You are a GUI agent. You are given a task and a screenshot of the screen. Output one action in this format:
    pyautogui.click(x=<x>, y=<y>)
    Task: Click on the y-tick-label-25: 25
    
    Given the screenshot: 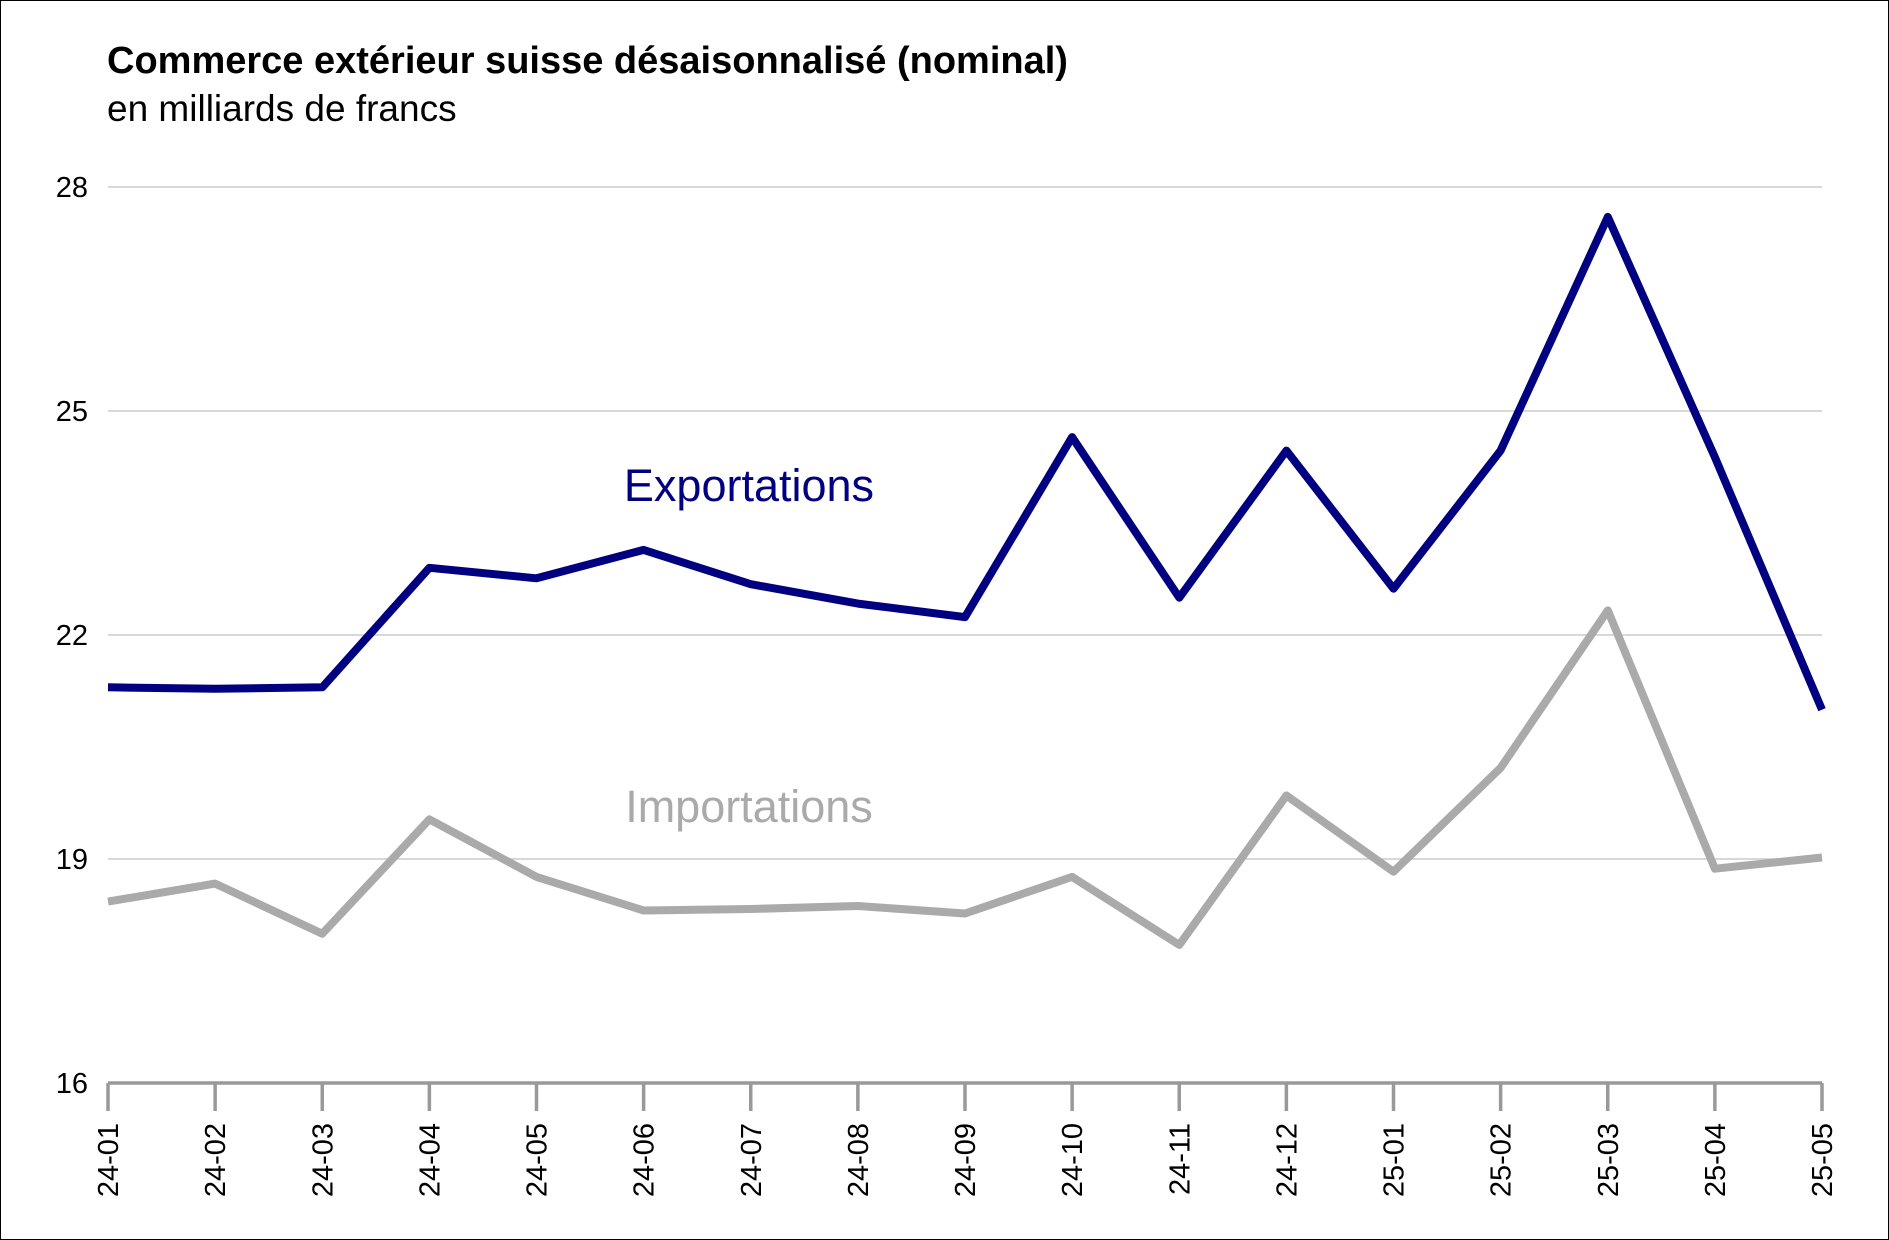 What is the action you would take?
    pyautogui.click(x=72, y=412)
    